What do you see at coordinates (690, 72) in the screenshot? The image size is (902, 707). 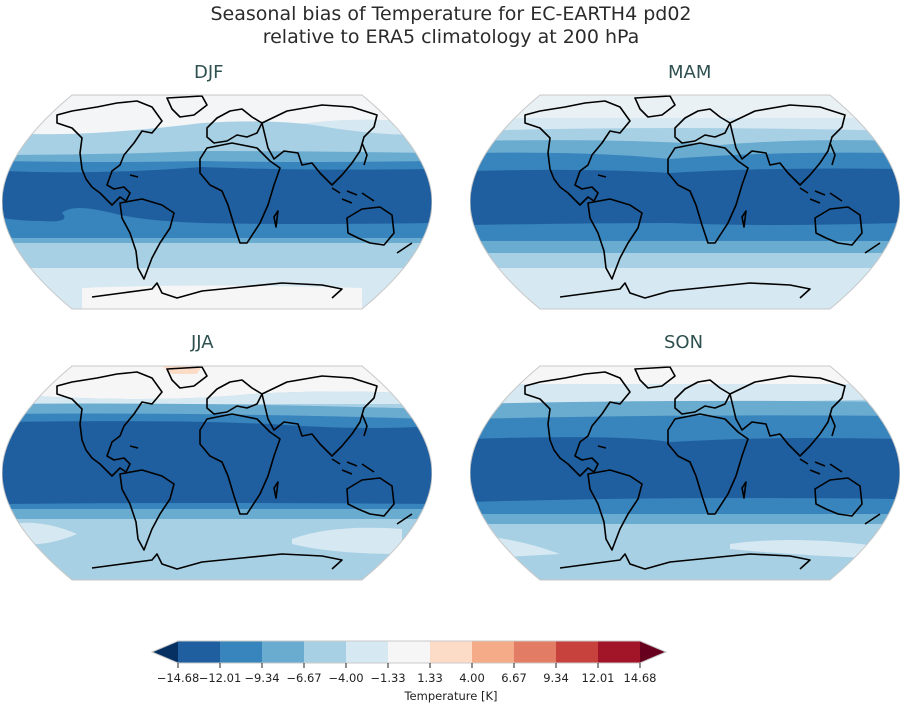 I see `panel-title-mam: MAM` at bounding box center [690, 72].